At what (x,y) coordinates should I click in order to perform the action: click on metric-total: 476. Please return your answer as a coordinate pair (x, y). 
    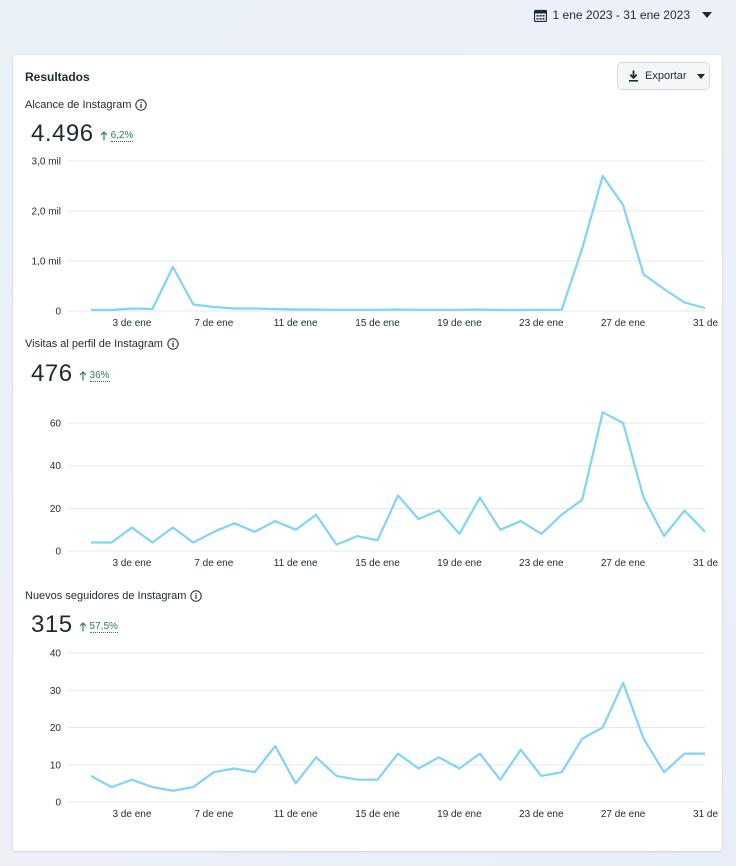
    Looking at the image, I should click on (52, 373).